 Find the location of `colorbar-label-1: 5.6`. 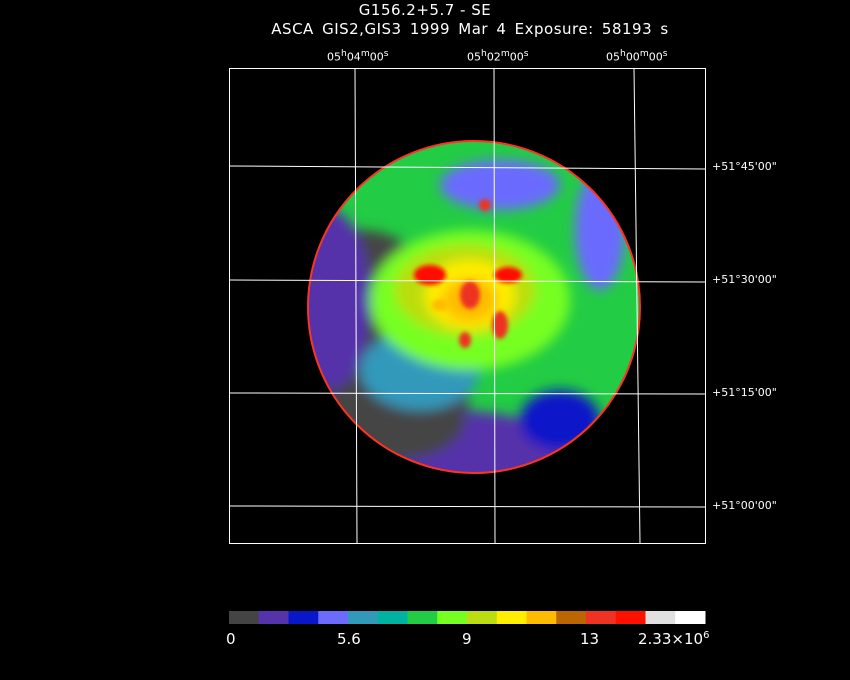

colorbar-label-1: 5.6 is located at coordinates (349, 639).